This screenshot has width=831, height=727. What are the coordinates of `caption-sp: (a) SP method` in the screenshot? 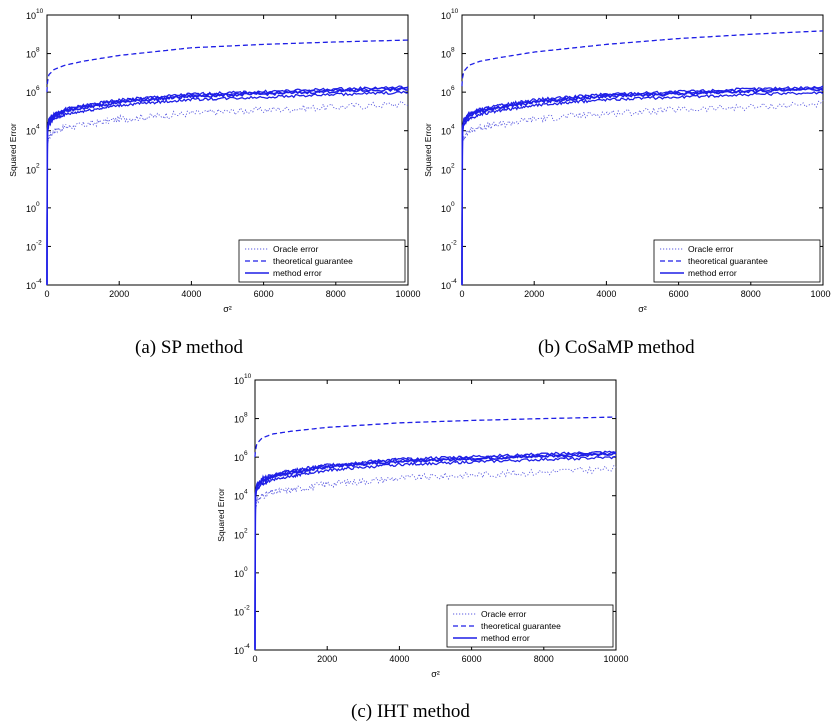 It's located at (189, 347).